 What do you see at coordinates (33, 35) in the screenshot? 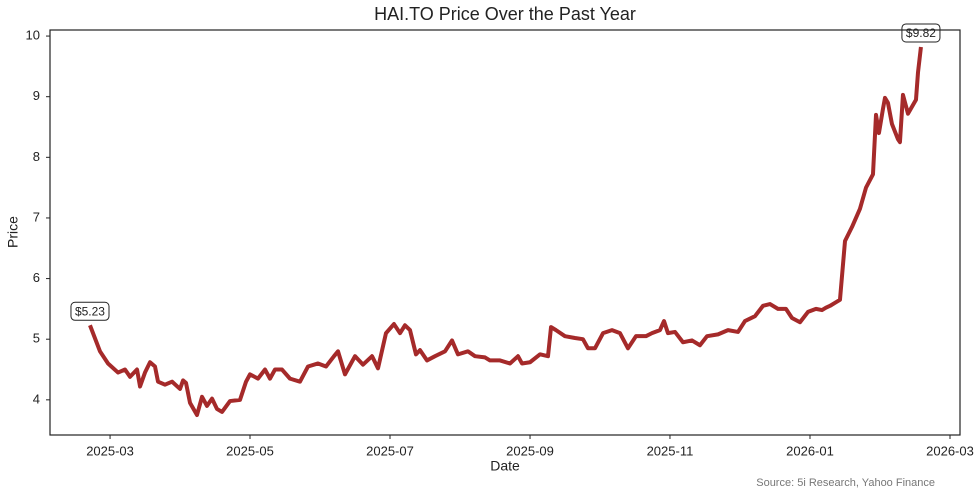
I see `y-tick-label: 10` at bounding box center [33, 35].